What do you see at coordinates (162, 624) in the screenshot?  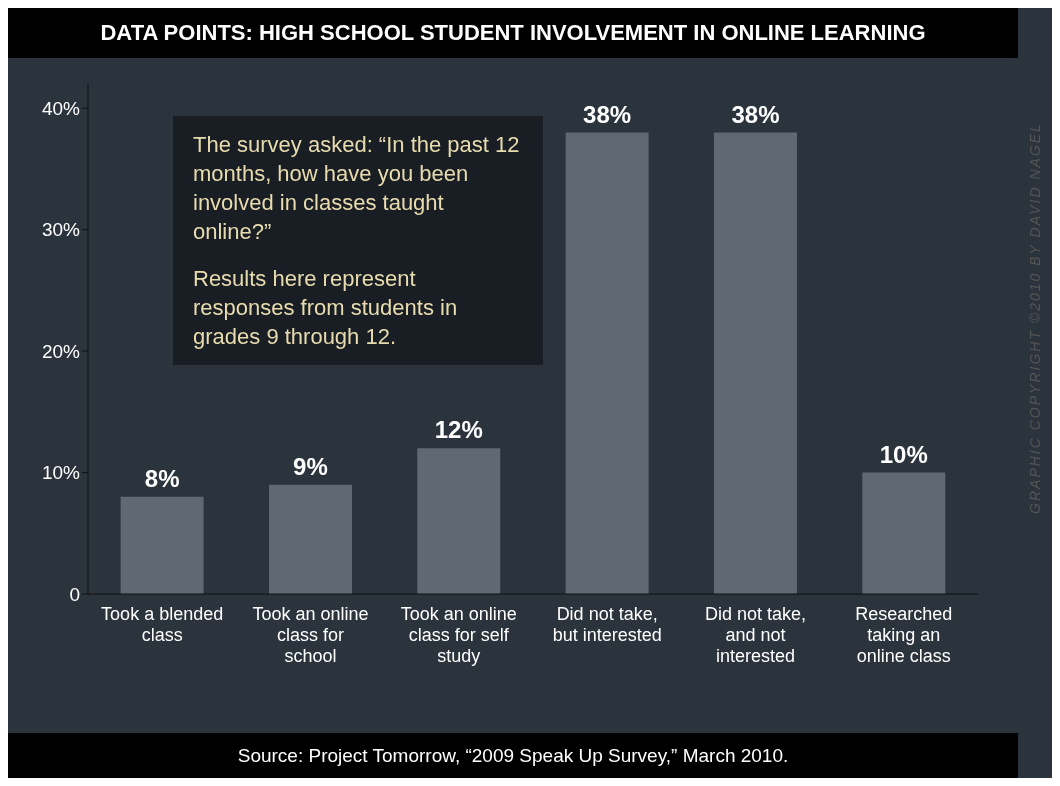 I see `x-tick-label: Took a blended class` at bounding box center [162, 624].